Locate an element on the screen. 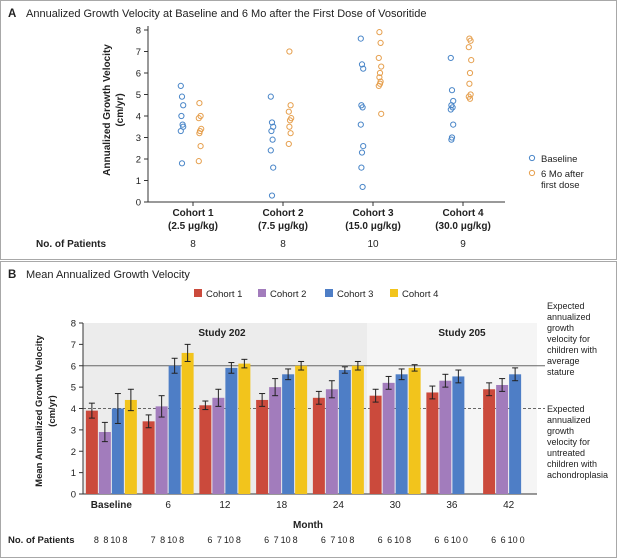 This screenshot has width=617, height=558. panel-b-y-tick-label: 7 is located at coordinates (73, 345).